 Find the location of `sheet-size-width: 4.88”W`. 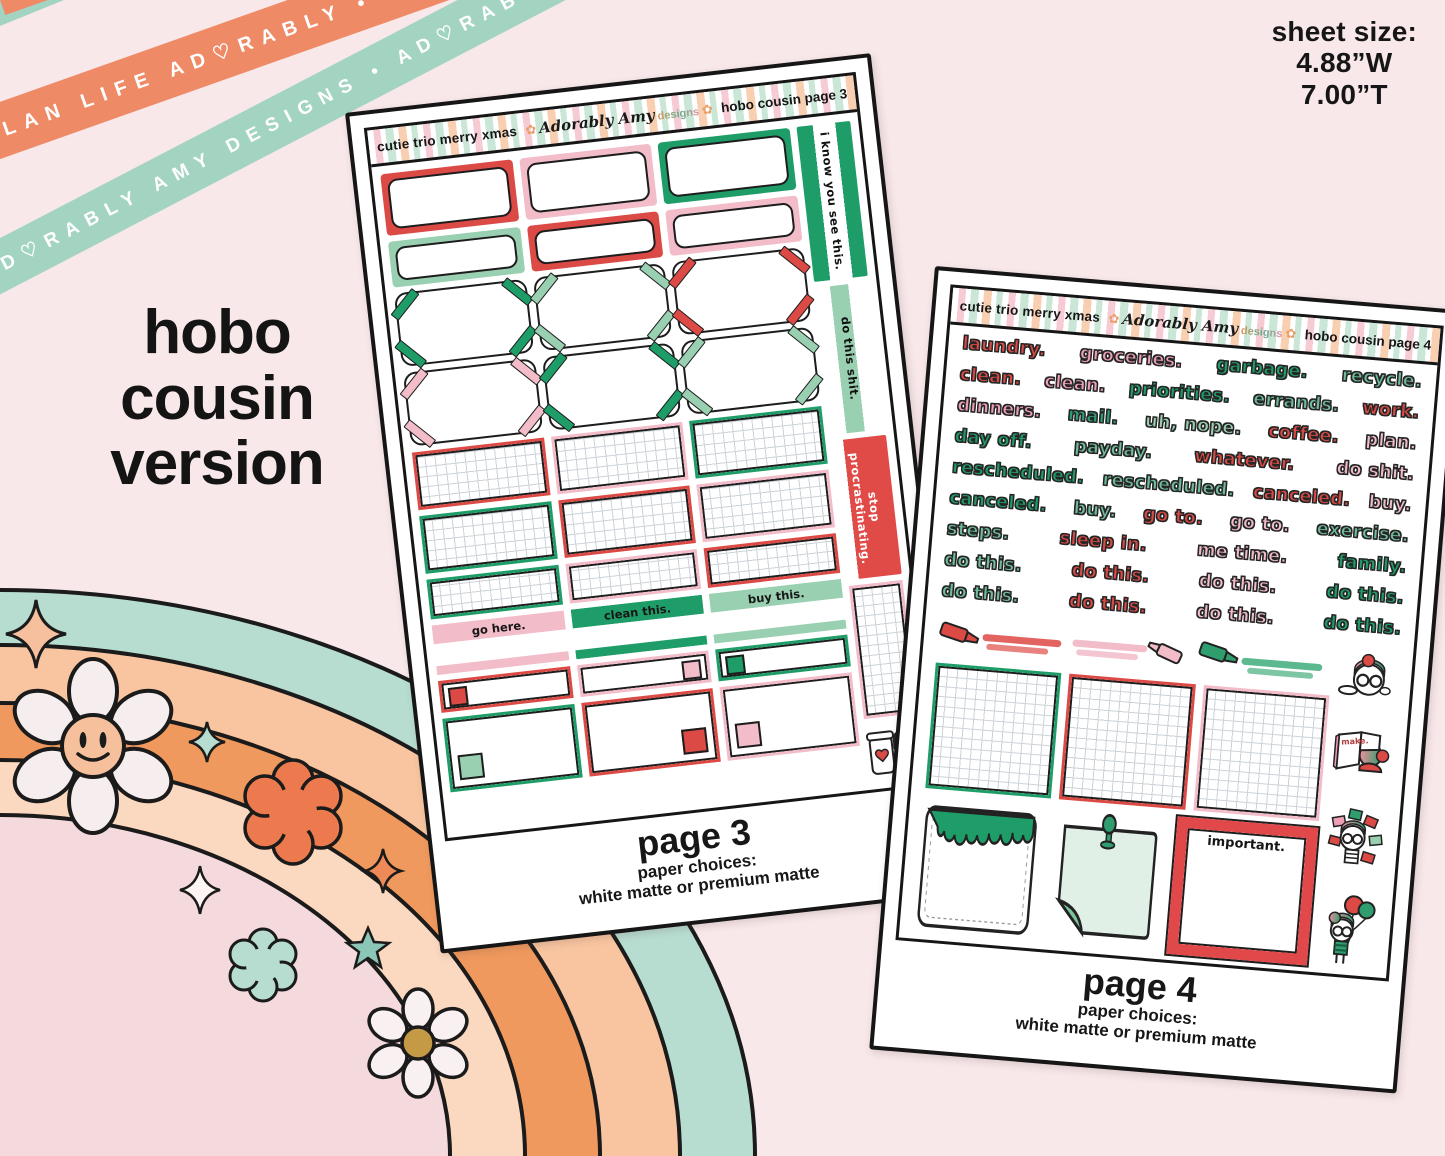

sheet-size-width: 4.88”W is located at coordinates (1344, 63).